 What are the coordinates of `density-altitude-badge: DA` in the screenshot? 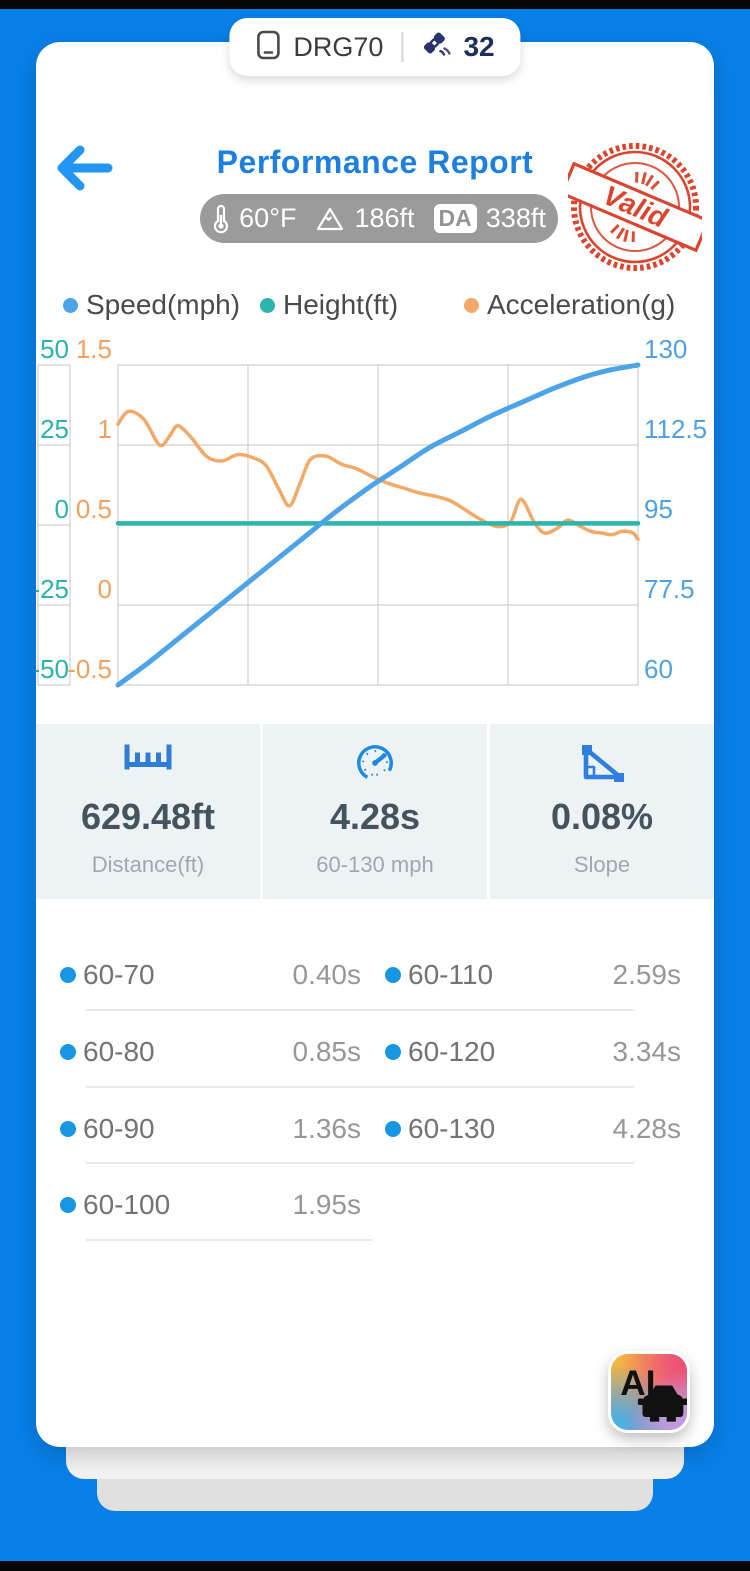 It's located at (455, 218).